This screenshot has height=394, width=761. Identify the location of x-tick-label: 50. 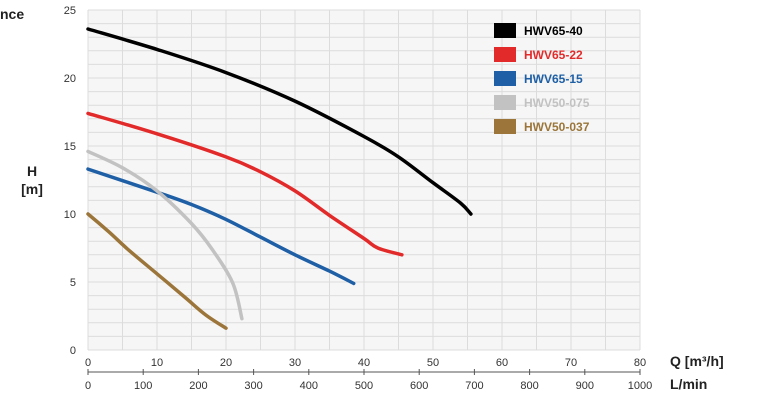
(433, 363).